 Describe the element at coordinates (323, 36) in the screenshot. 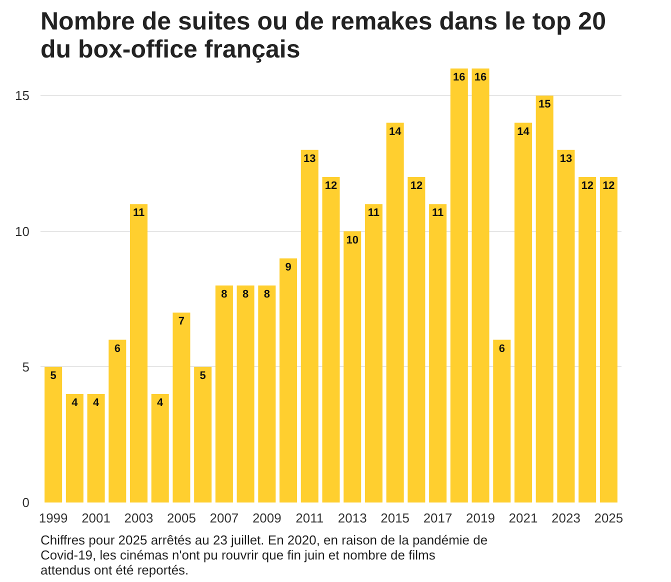

I see `chart-title: Nombre de suites ou de remakes dans le top 20 du box-office français` at that location.